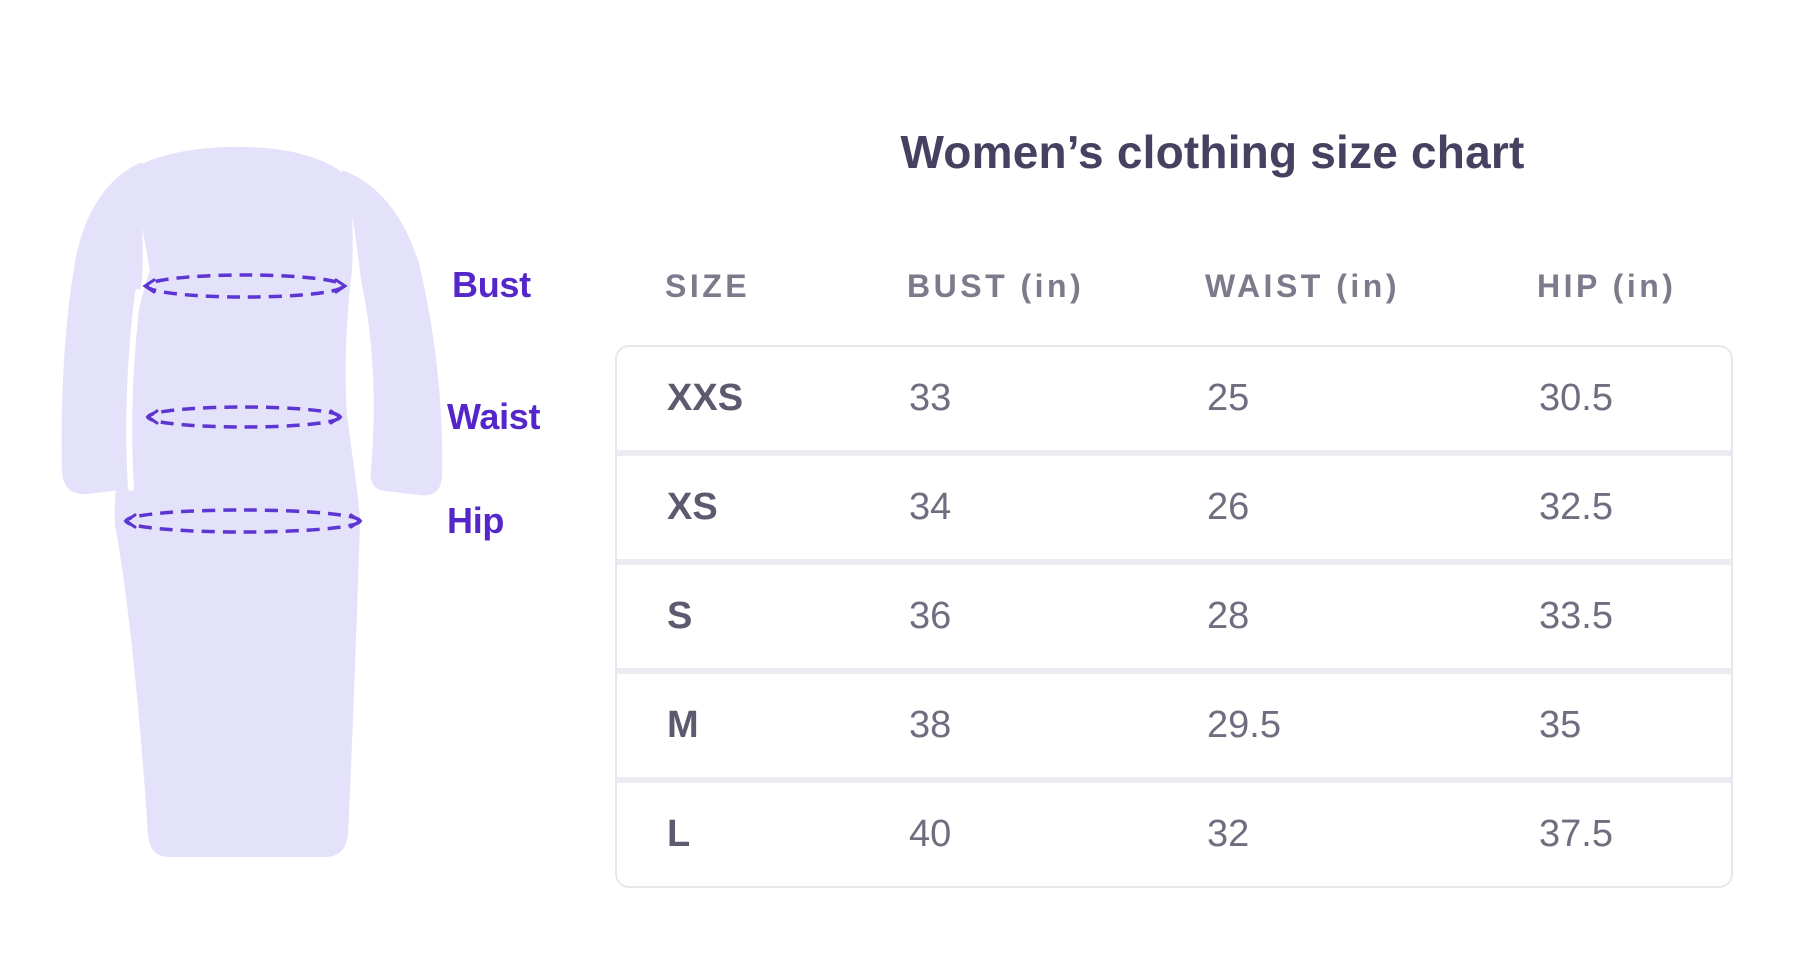 The image size is (1800, 960). What do you see at coordinates (1228, 616) in the screenshot?
I see `cell-waist: 28` at bounding box center [1228, 616].